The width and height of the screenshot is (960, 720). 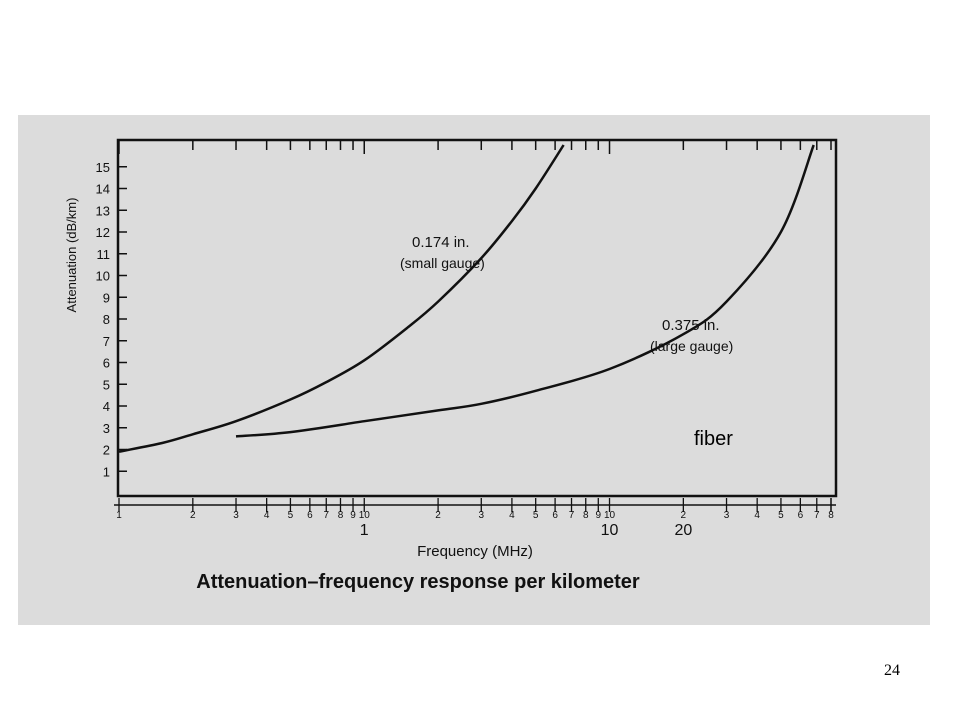 What do you see at coordinates (106, 406) in the screenshot?
I see `y-tick-label: 4` at bounding box center [106, 406].